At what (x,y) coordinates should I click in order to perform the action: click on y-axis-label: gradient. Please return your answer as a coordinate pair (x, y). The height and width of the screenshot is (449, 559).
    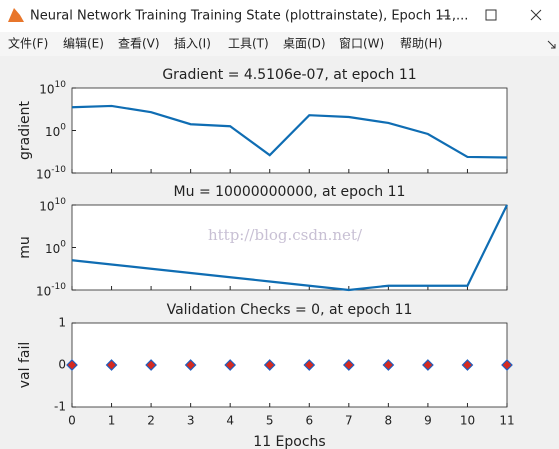
    Looking at the image, I should click on (25, 130).